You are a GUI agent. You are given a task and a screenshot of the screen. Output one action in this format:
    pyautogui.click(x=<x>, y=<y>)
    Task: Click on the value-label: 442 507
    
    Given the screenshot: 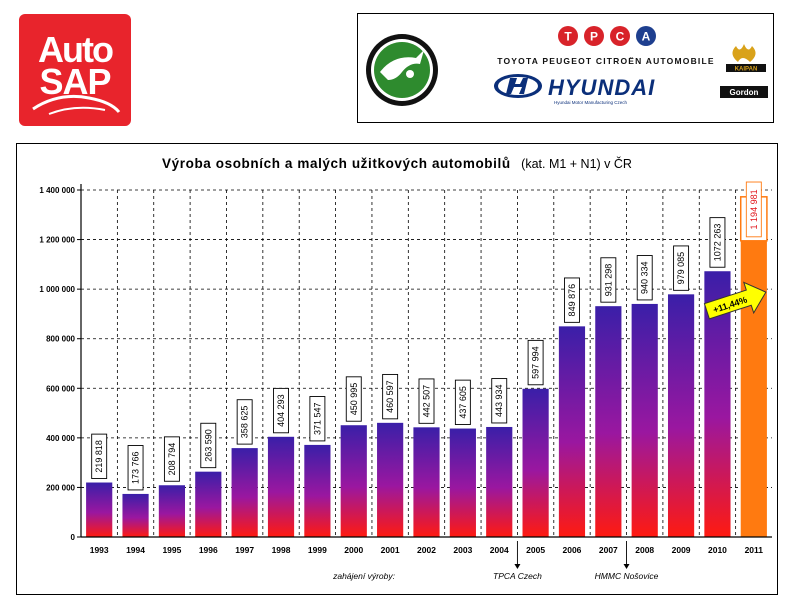 What is the action you would take?
    pyautogui.click(x=427, y=401)
    